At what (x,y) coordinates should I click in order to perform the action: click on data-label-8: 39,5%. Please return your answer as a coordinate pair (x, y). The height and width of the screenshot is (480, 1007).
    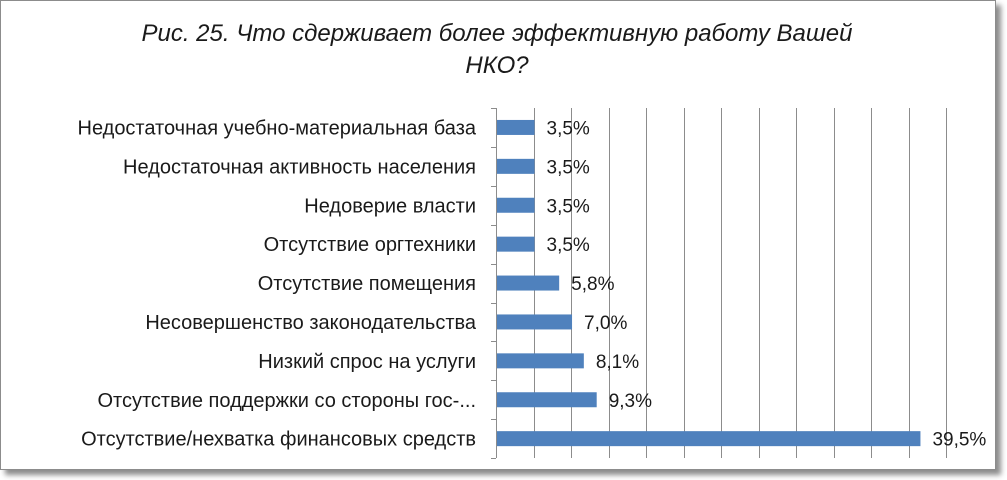
    Looking at the image, I should click on (959, 440).